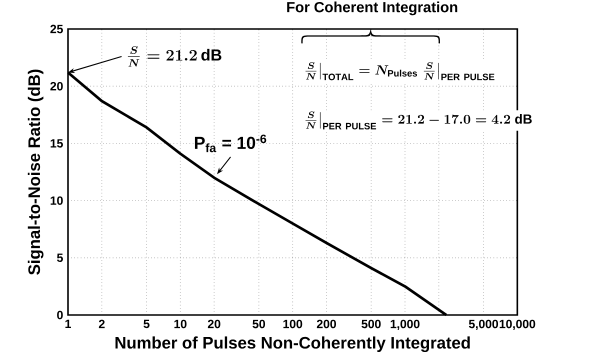  I want to click on x-tick-label: 2, so click(101, 324).